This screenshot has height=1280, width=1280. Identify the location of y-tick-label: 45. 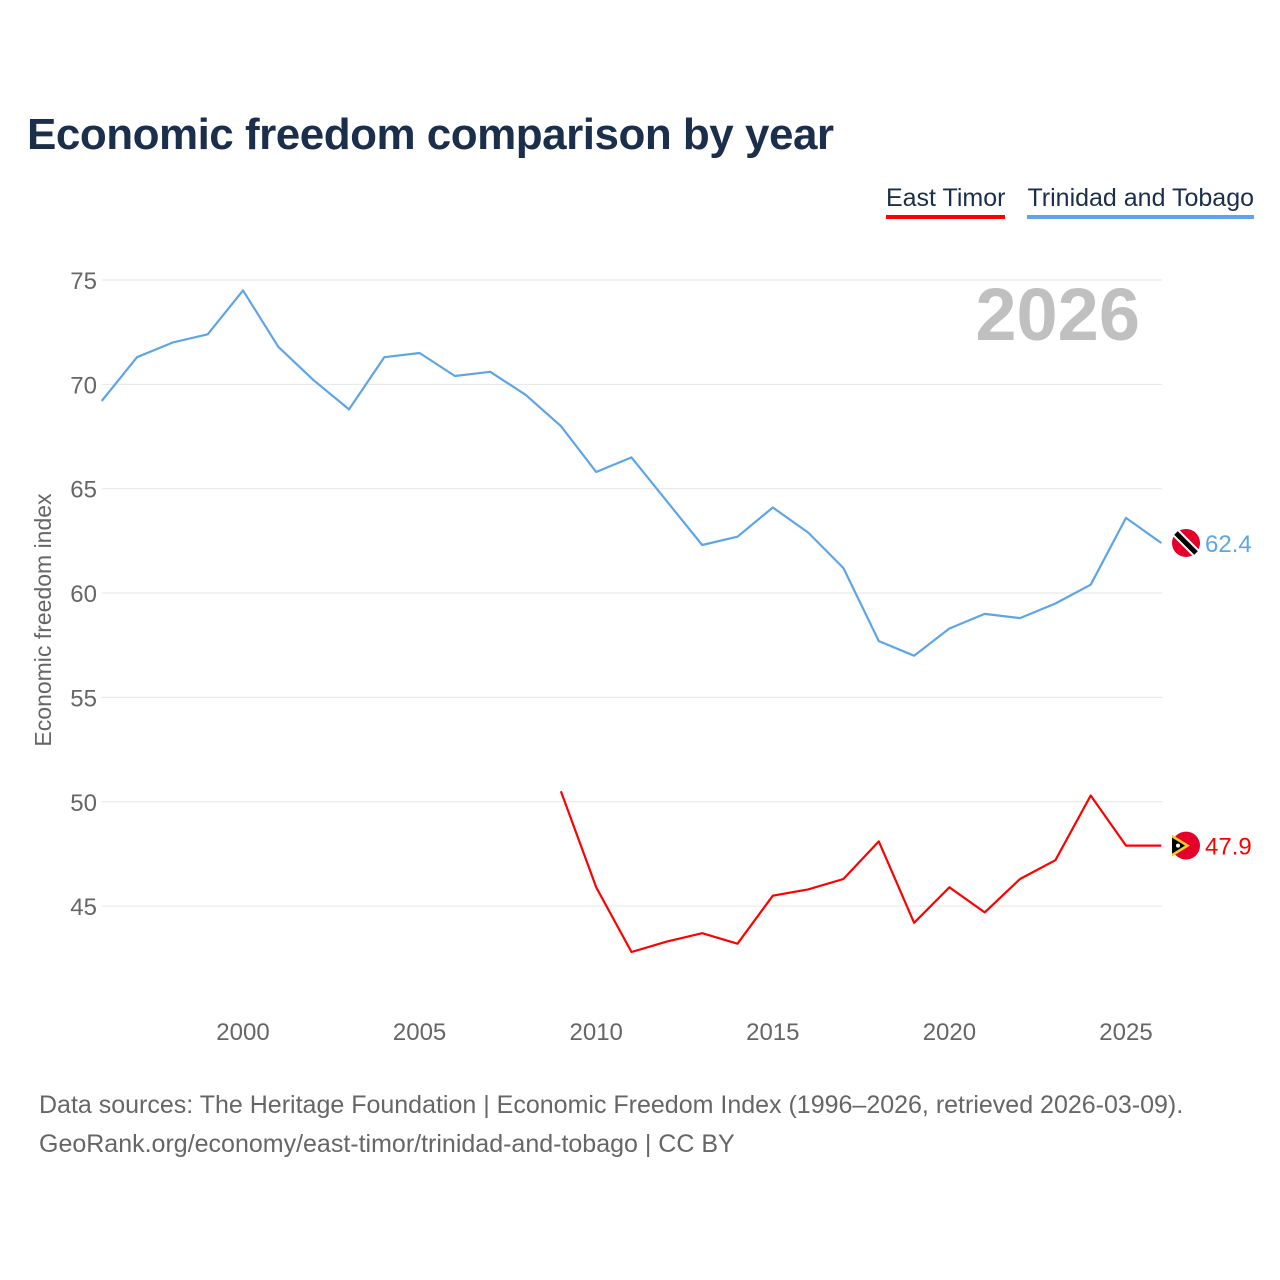
(83, 907).